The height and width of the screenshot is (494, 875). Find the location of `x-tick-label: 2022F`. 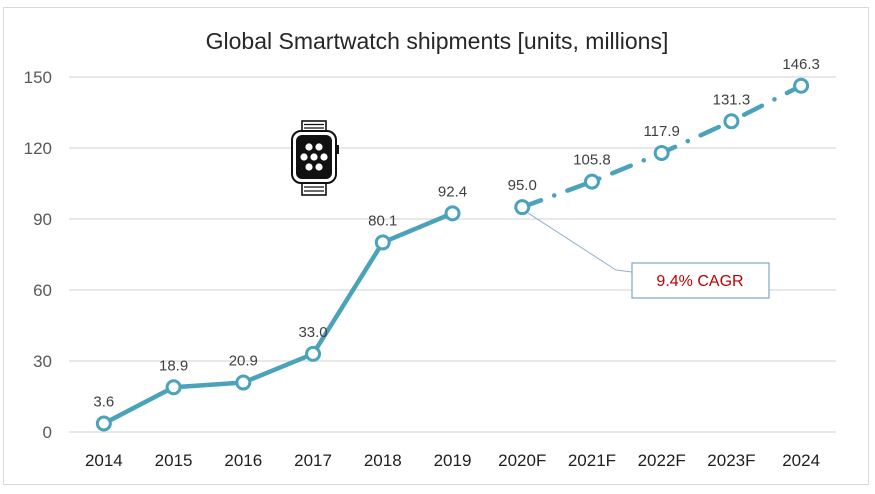

x-tick-label: 2022F is located at coordinates (662, 460).